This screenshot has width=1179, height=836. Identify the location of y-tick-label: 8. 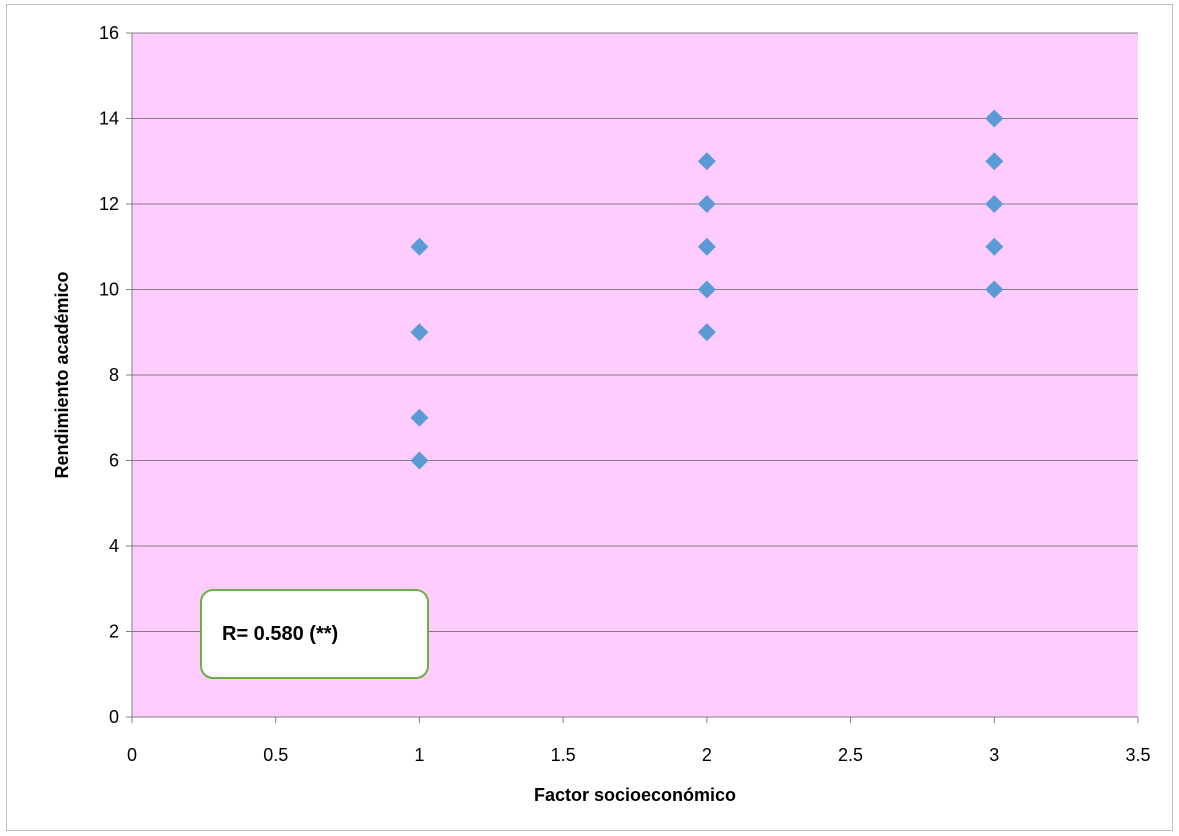
(114, 375).